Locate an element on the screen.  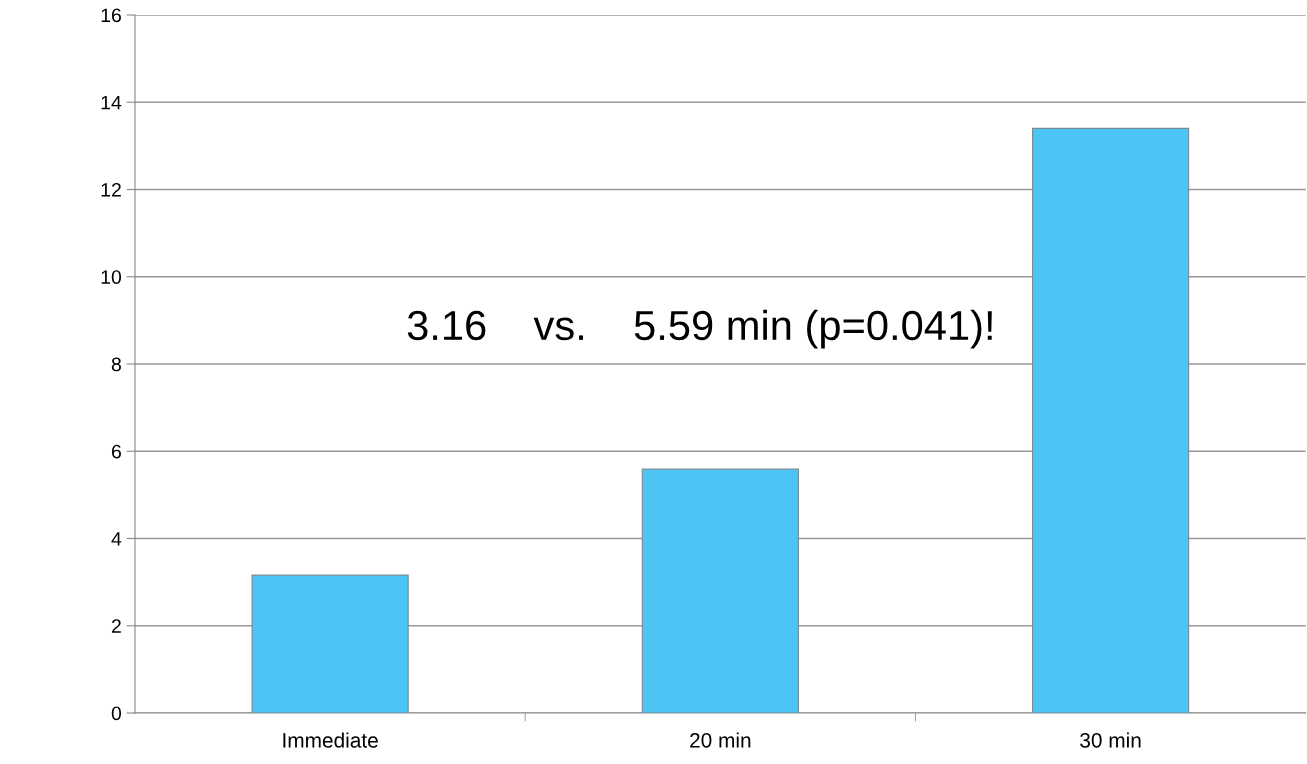
y-tick-label: 14 is located at coordinates (111, 102).